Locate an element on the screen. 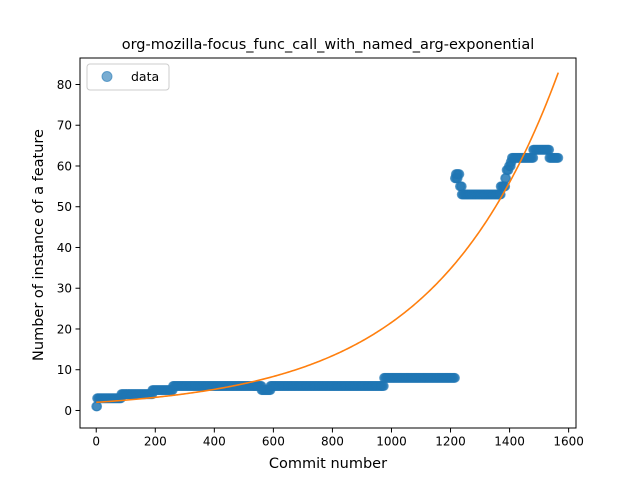 Image resolution: width=640 pixels, height=480 pixels. y-tick-label: 80 is located at coordinates (64, 85).